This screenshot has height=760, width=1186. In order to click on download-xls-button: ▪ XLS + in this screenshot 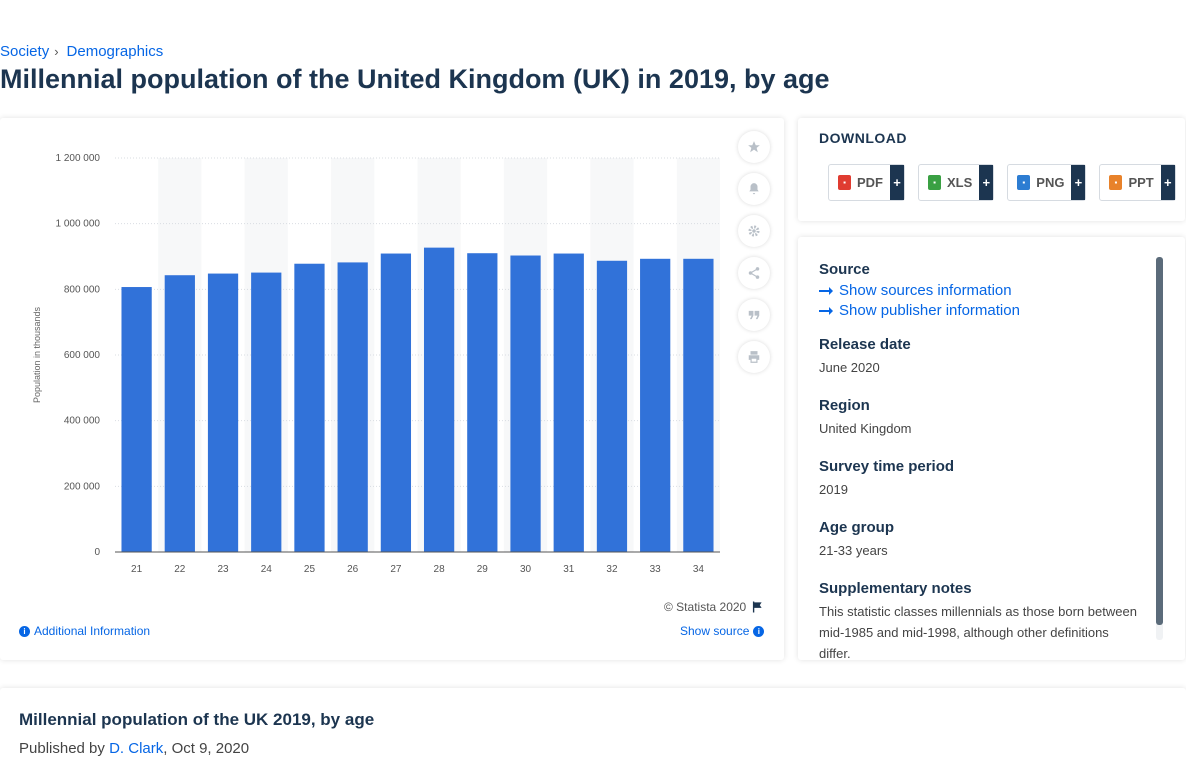, I will do `click(956, 182)`.